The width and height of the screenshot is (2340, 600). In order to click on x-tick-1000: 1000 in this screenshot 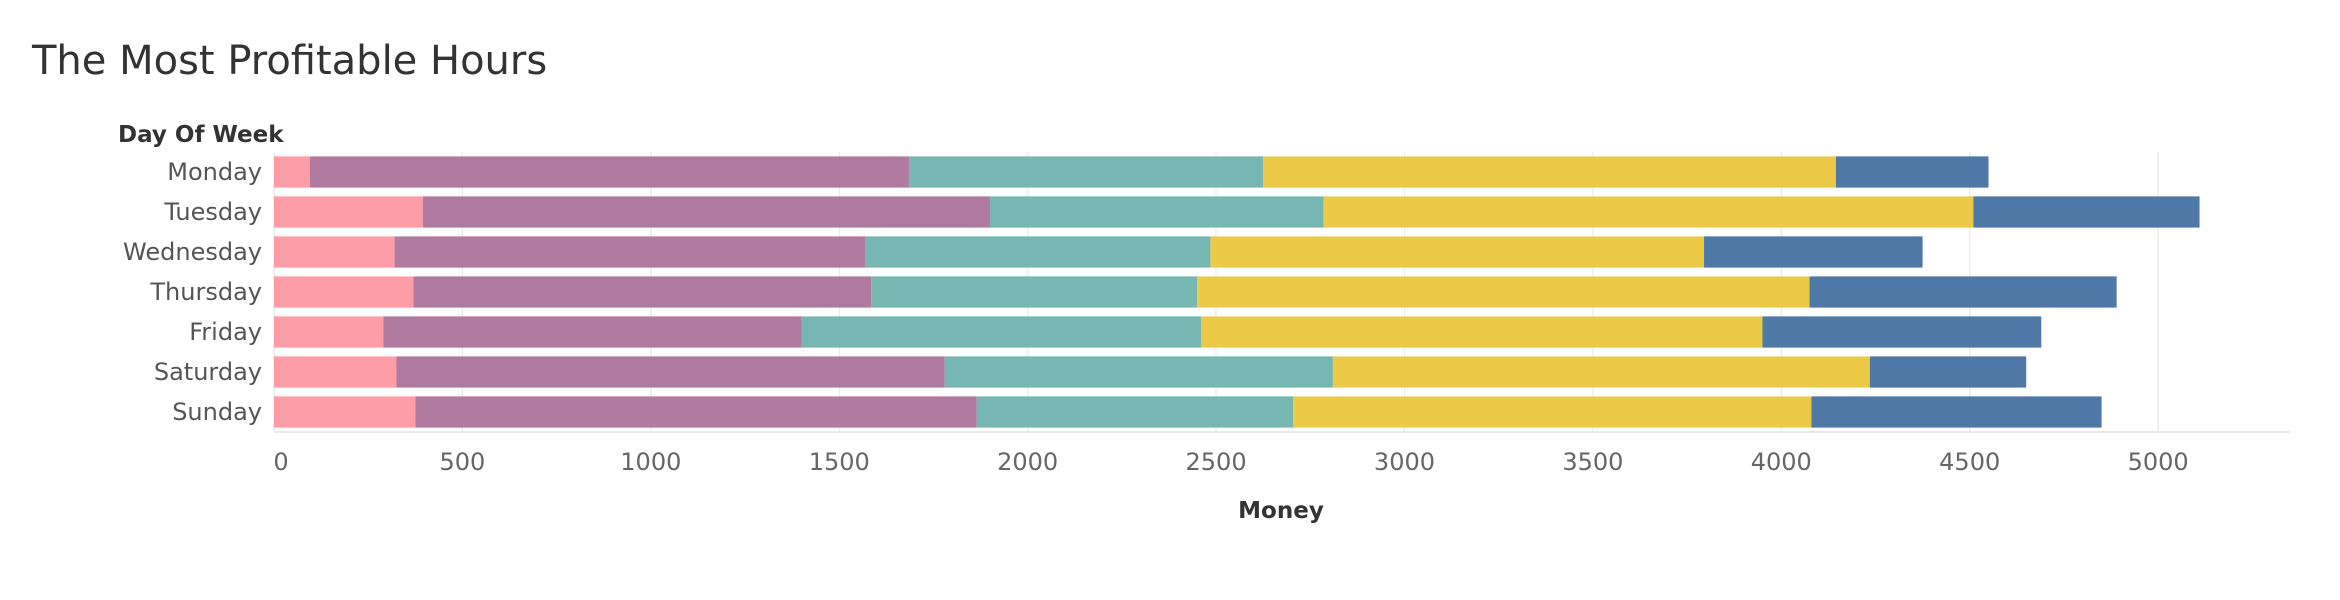, I will do `click(650, 462)`.